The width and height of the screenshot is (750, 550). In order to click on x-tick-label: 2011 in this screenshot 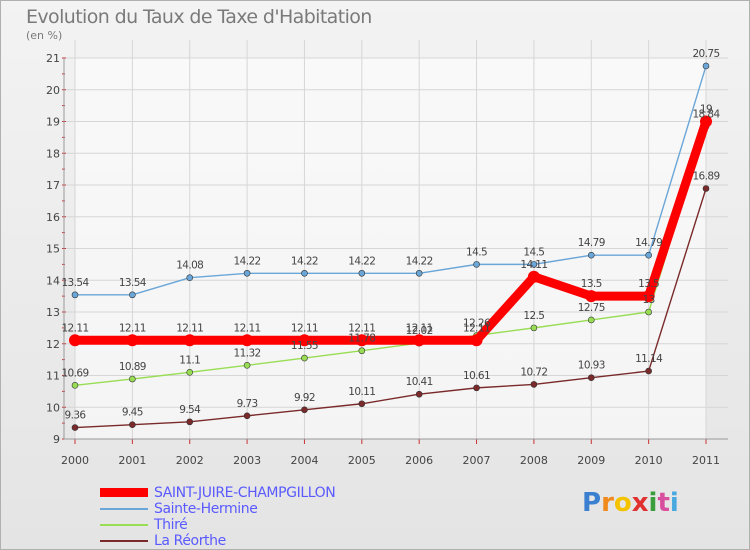, I will do `click(706, 460)`.